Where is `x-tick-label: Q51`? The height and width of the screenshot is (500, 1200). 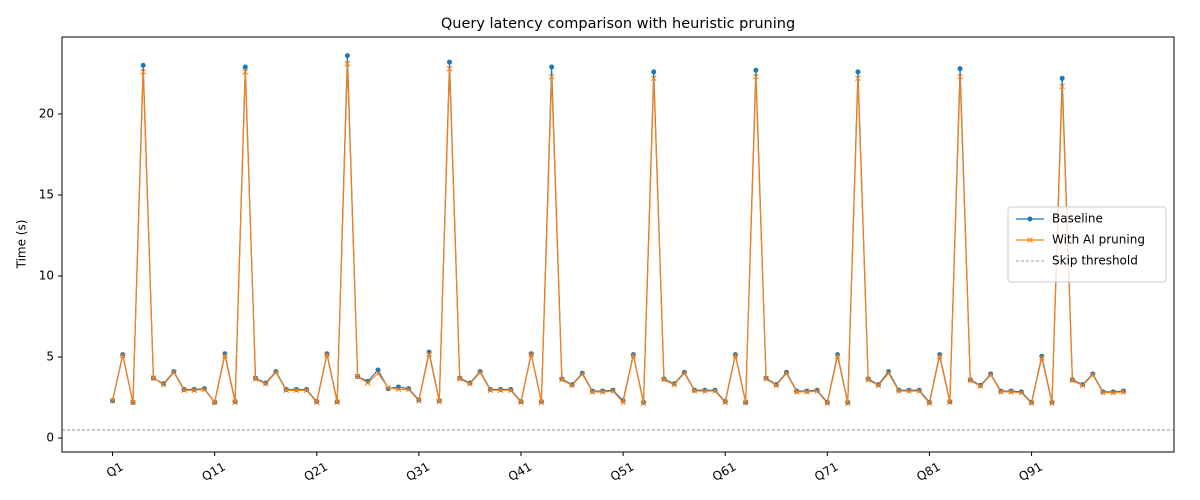
x-tick-label: Q51 is located at coordinates (622, 472).